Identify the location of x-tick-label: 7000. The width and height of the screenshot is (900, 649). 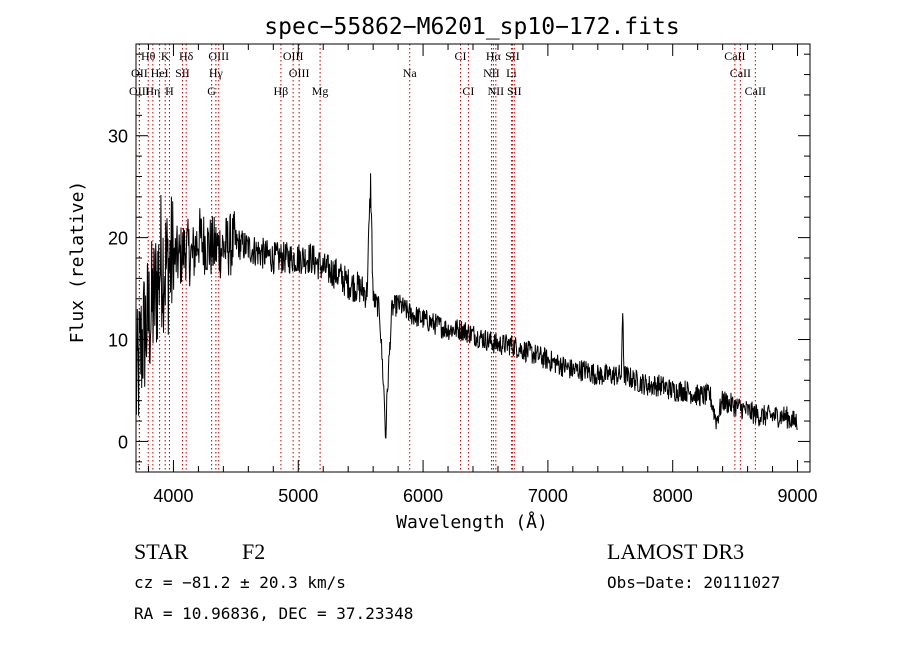
(548, 496).